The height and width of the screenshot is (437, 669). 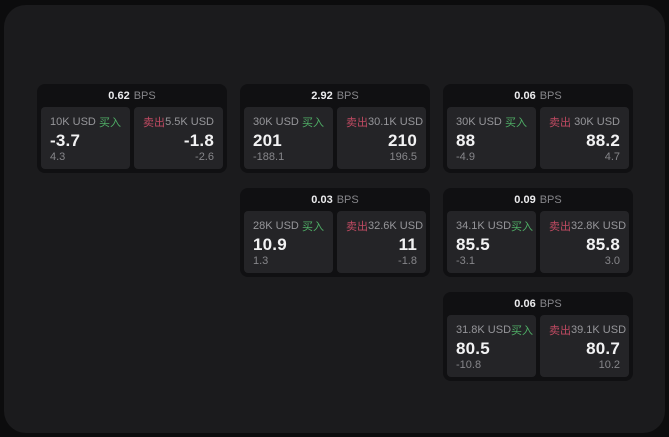 What do you see at coordinates (402, 140) in the screenshot?
I see `sell-price: 210` at bounding box center [402, 140].